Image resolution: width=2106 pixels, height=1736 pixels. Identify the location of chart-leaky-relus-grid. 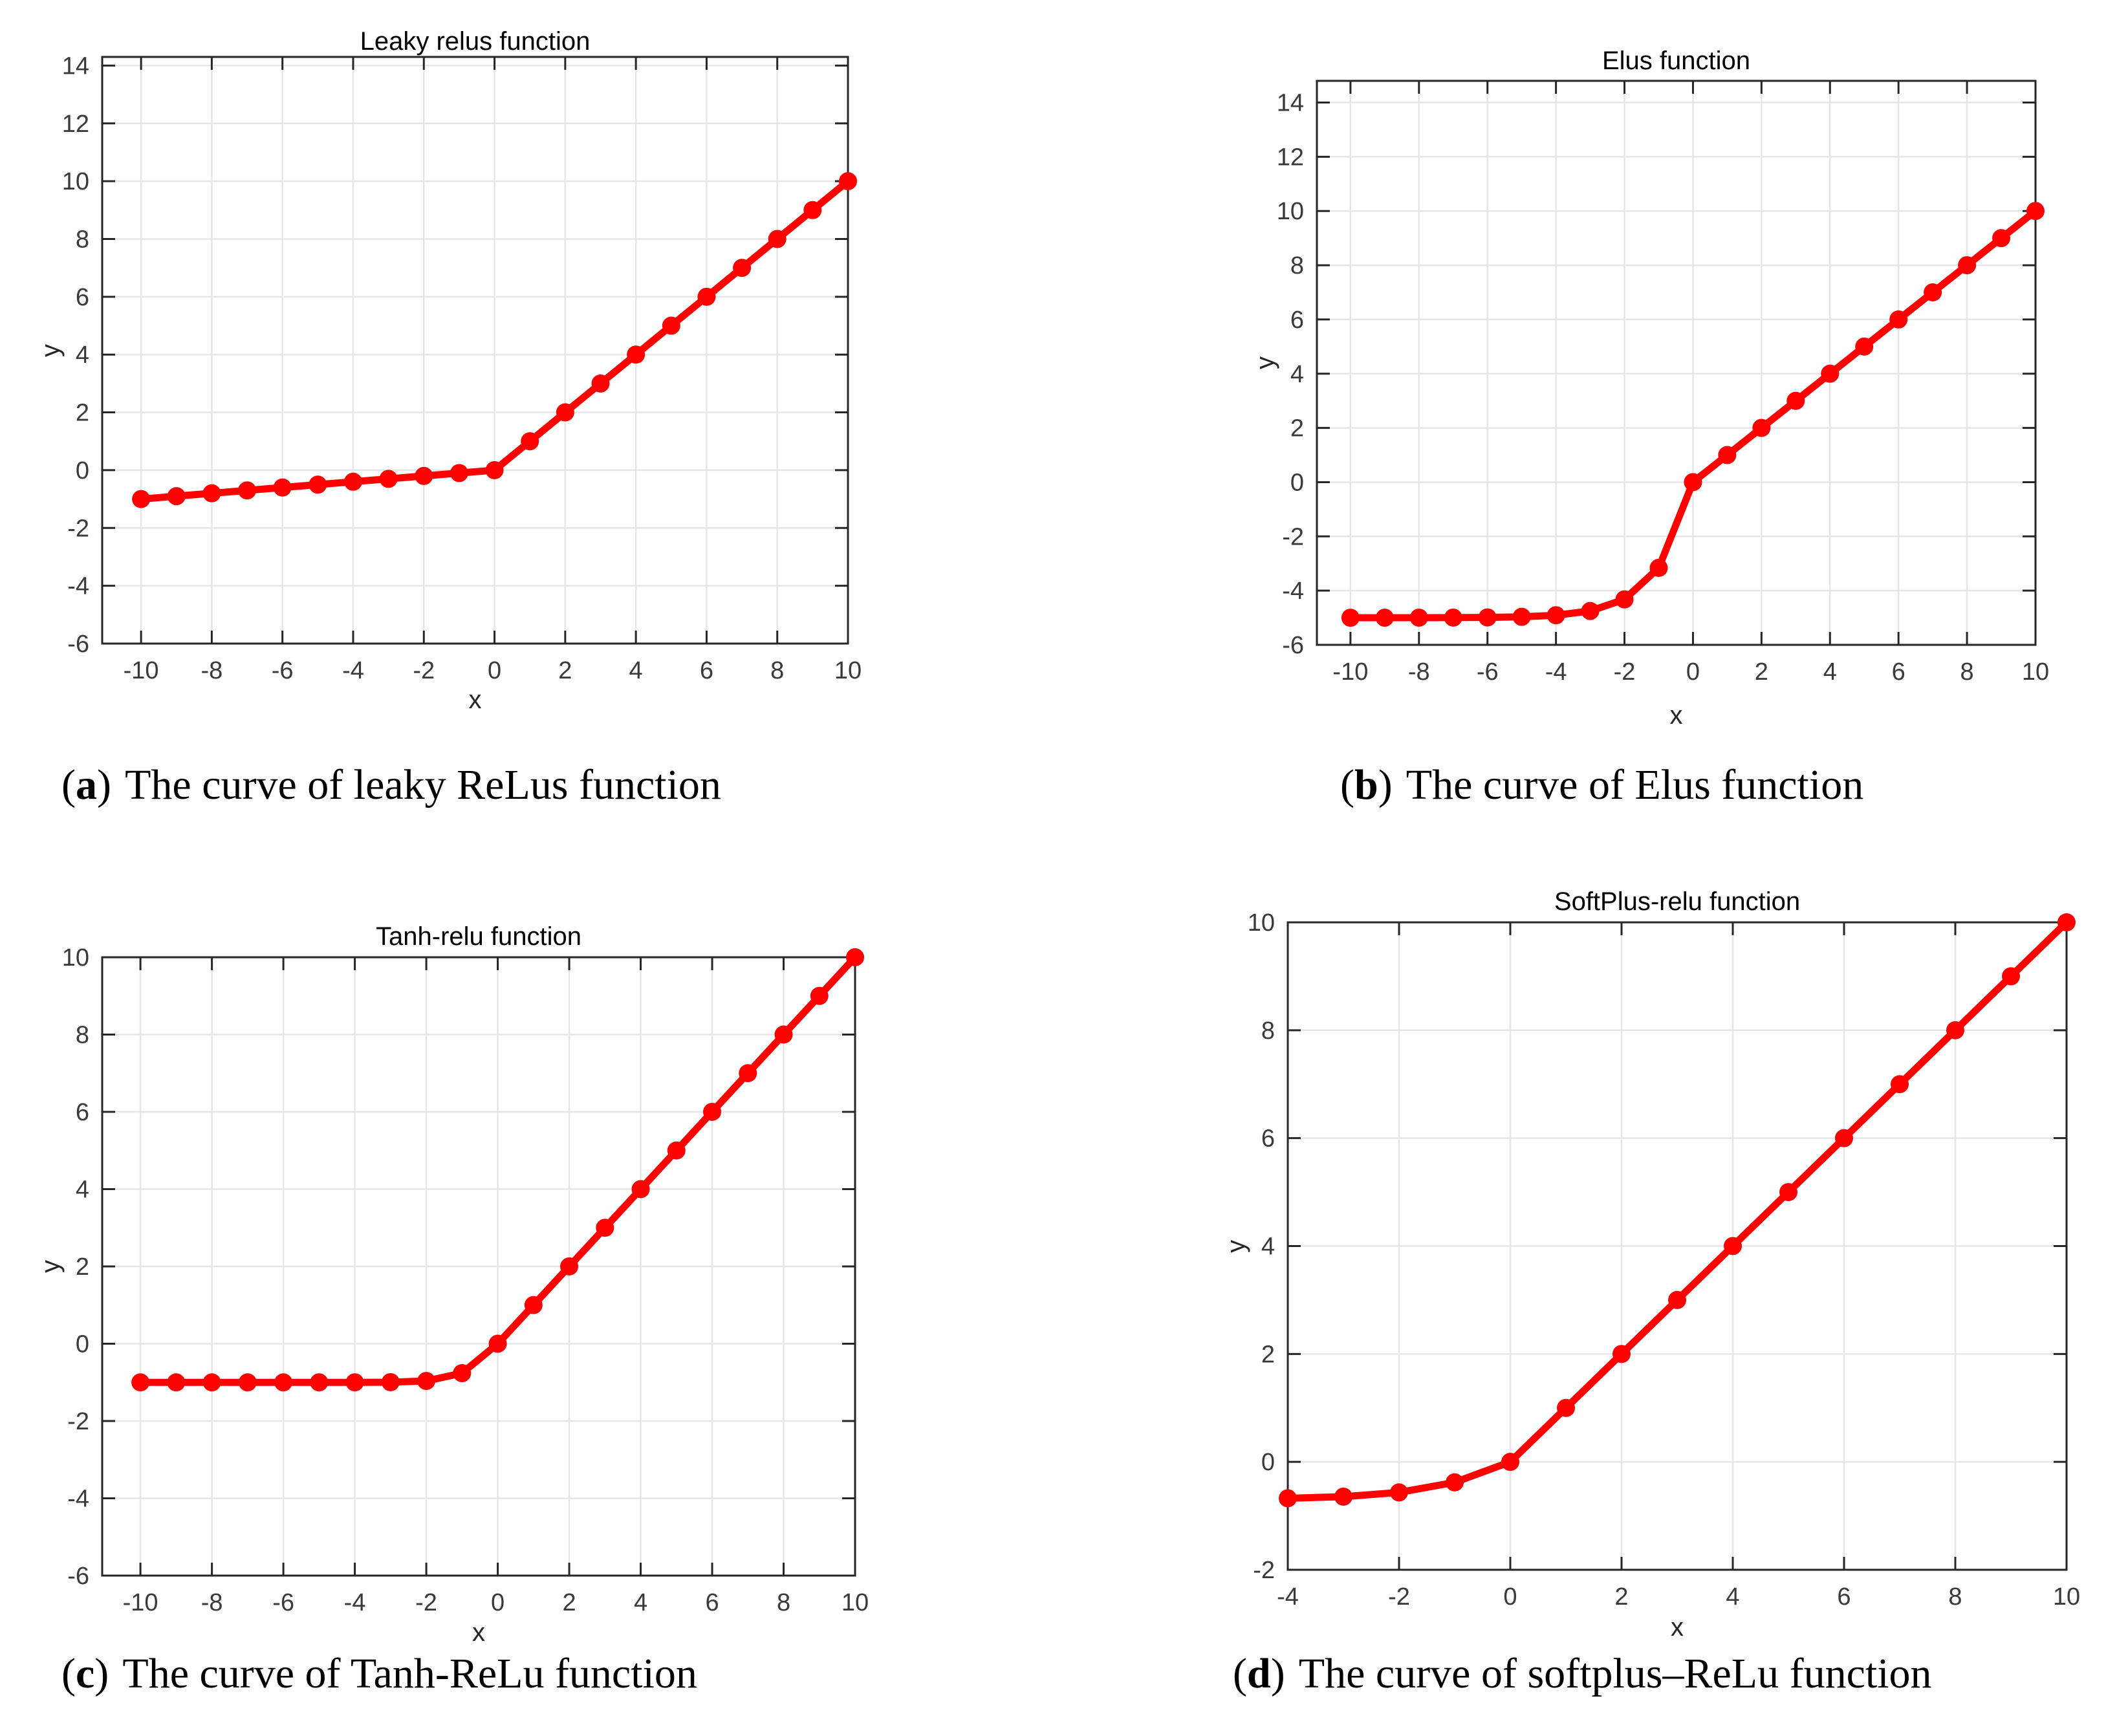
(475, 351).